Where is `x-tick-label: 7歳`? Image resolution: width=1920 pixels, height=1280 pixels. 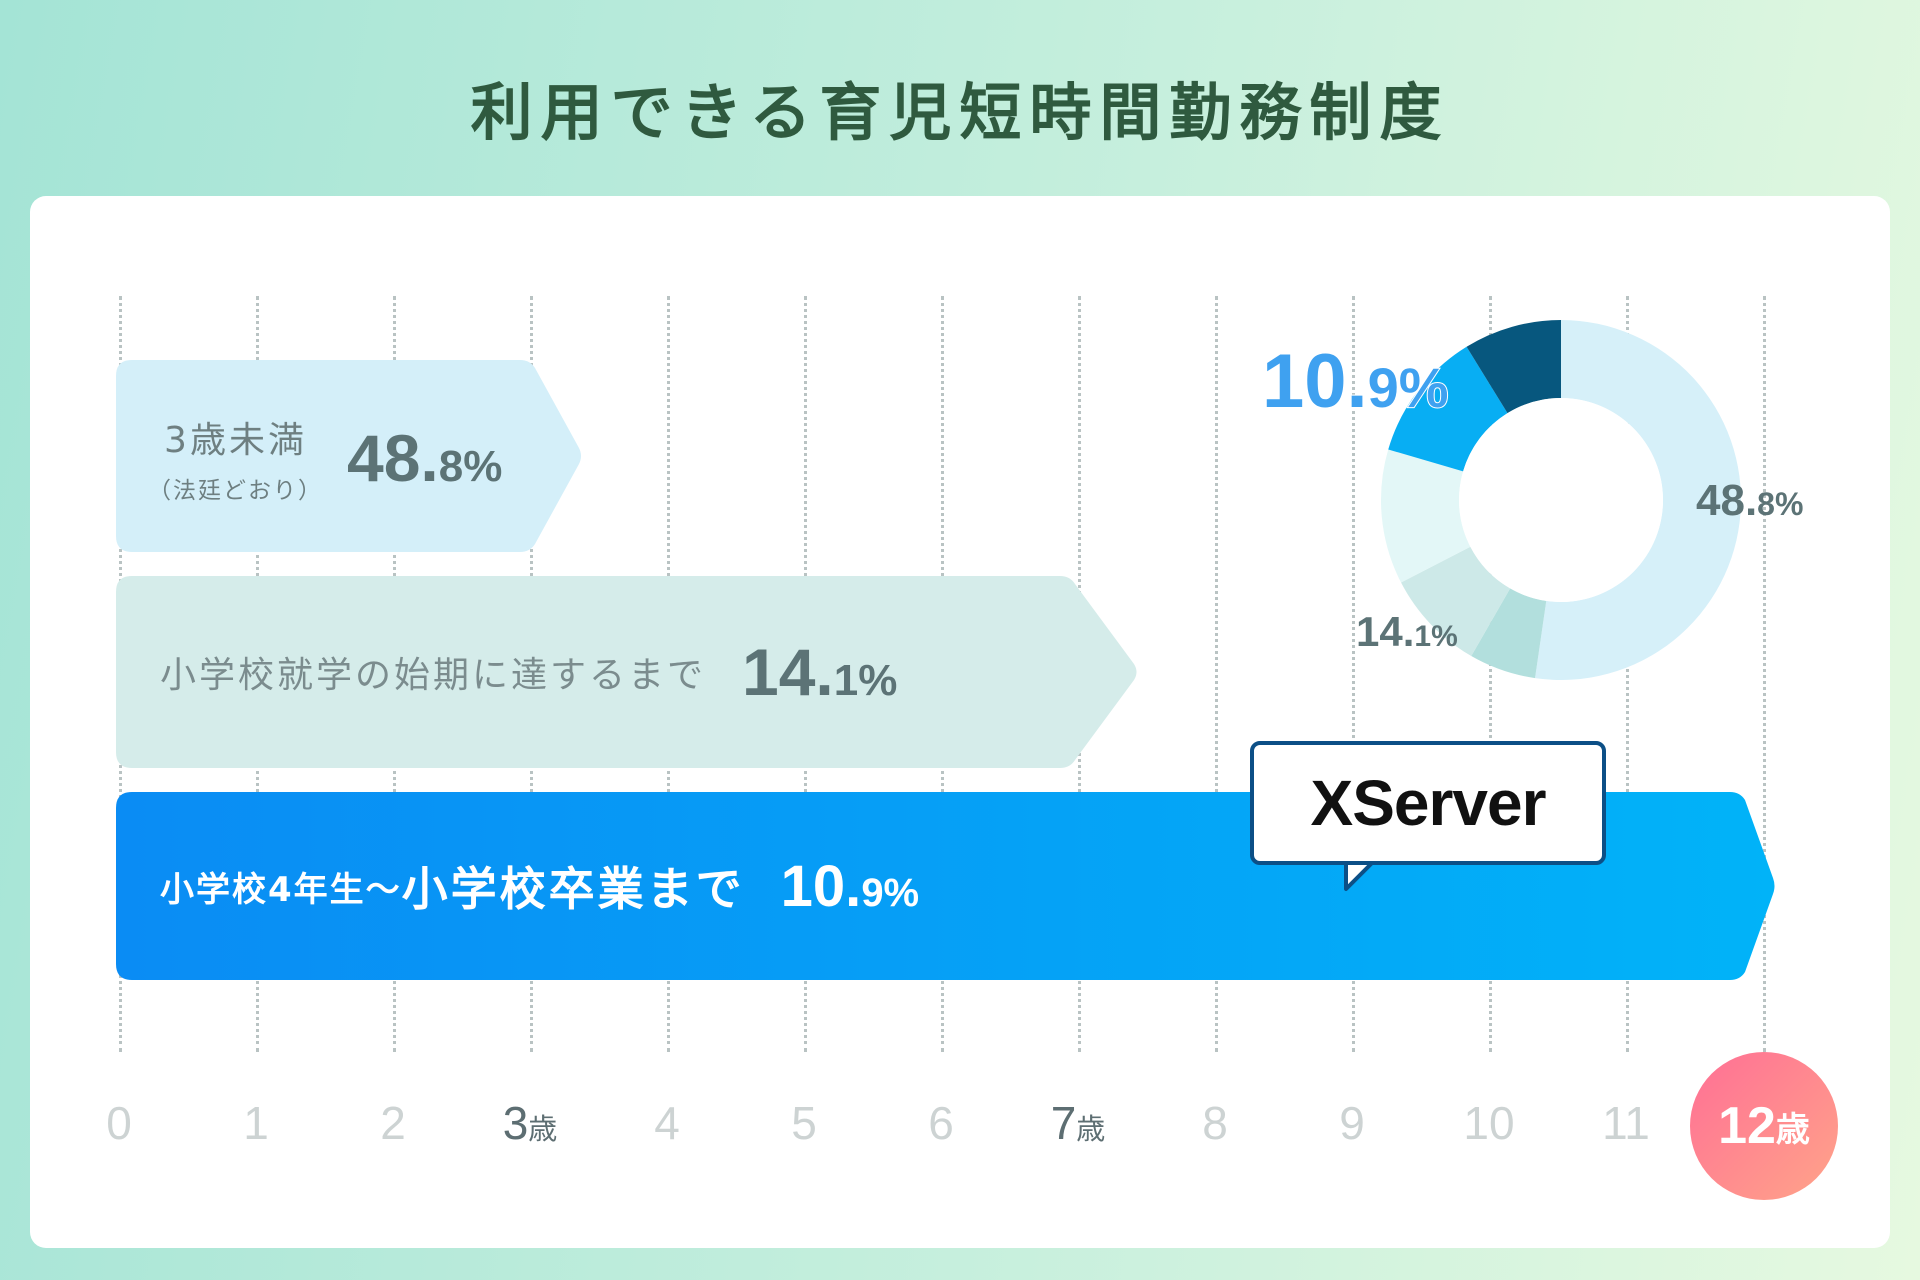 x-tick-label: 7歳 is located at coordinates (1078, 1123).